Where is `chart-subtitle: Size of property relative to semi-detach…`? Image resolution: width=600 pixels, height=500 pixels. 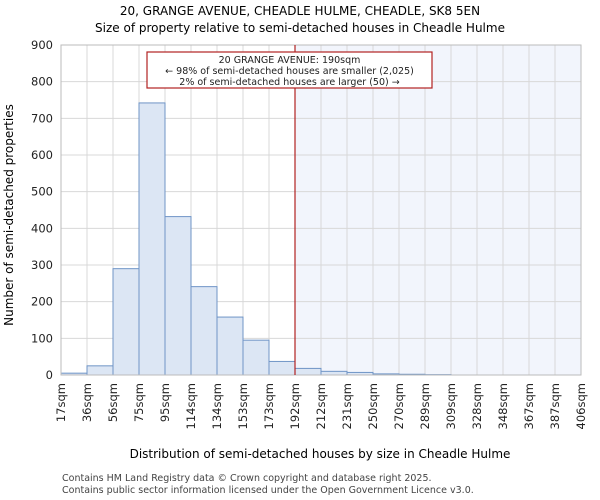
chart-subtitle: Size of property relative to semi-detach… is located at coordinates (300, 28).